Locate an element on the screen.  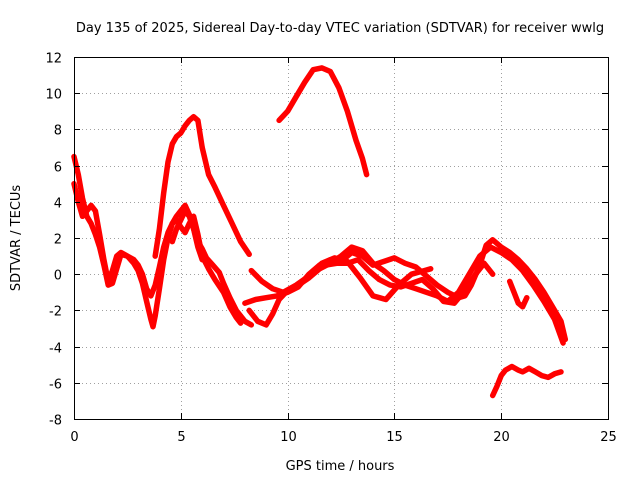
x-axis-label: GPS time / hours is located at coordinates (340, 466).